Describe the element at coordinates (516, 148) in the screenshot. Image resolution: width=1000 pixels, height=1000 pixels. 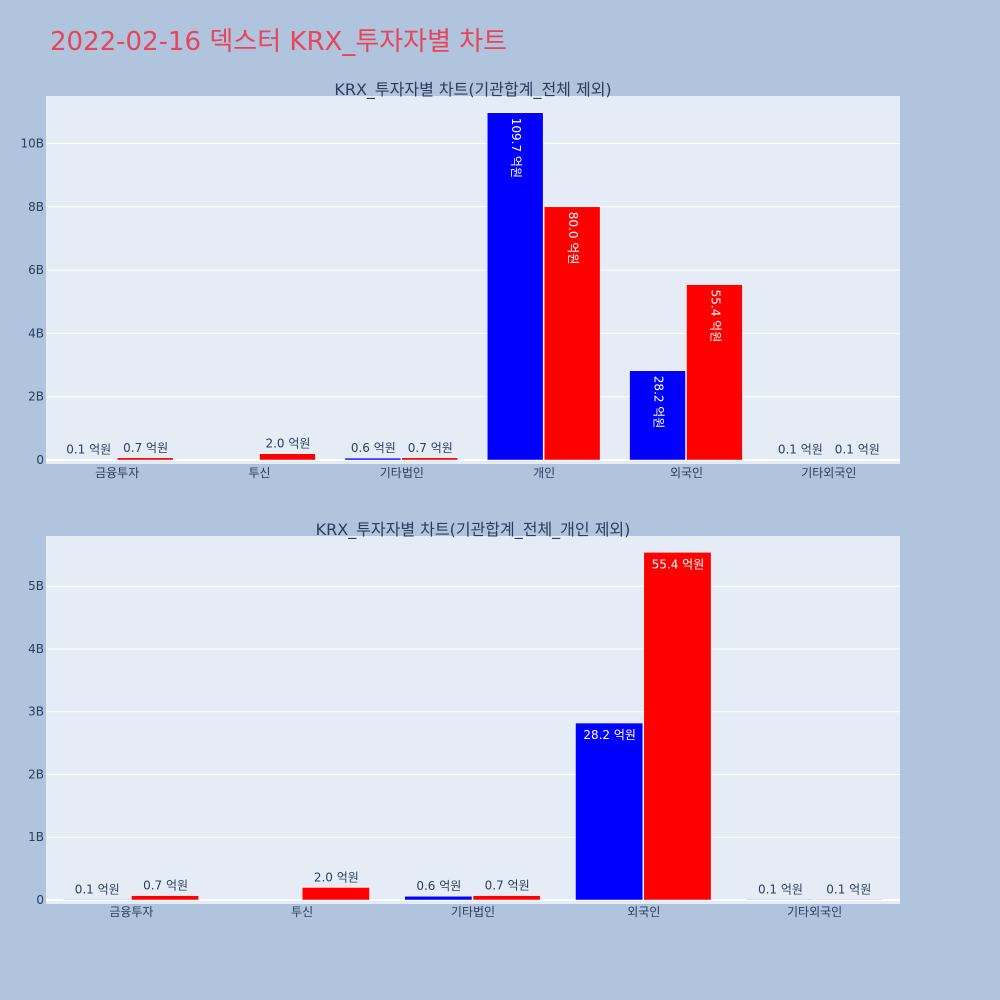
I see `bar-value-label: 109.7 억원` at that location.